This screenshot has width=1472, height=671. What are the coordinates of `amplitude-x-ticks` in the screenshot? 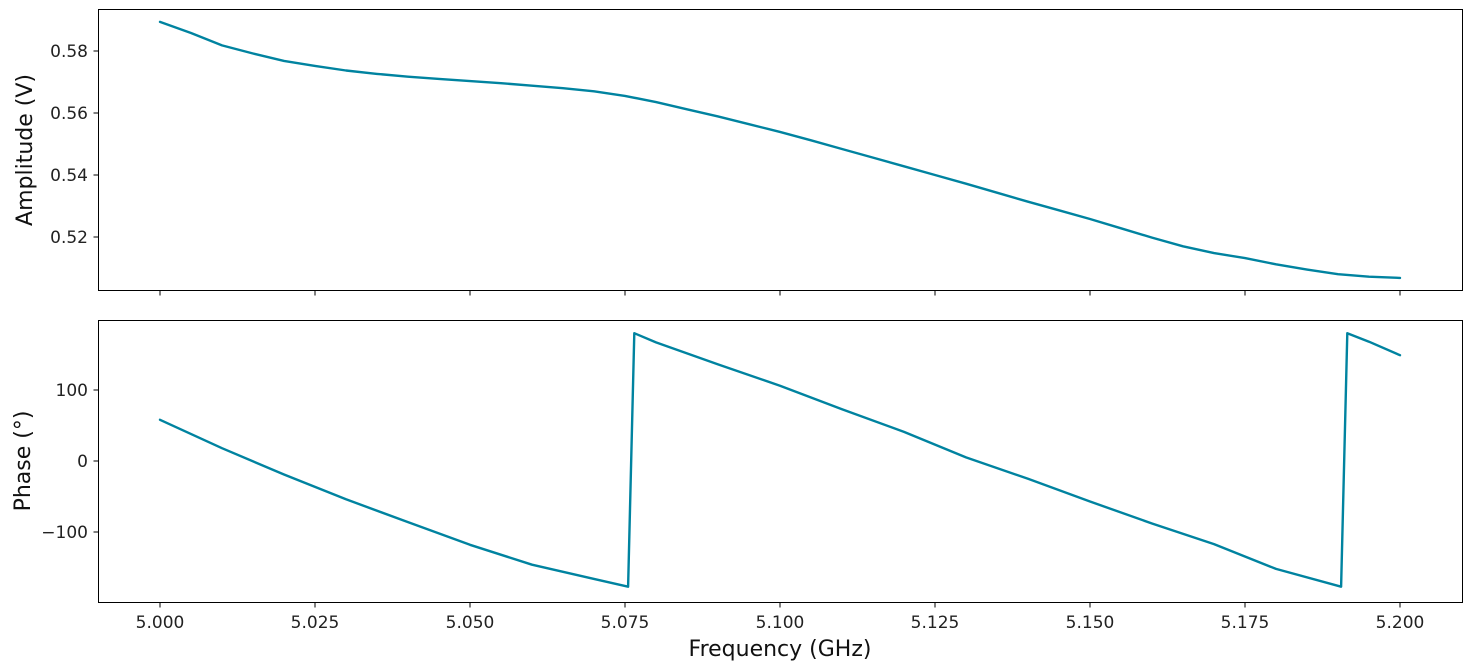 It's located at (780, 293).